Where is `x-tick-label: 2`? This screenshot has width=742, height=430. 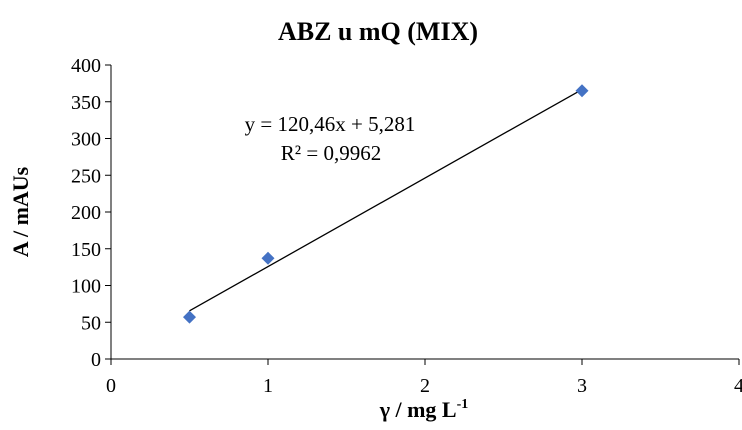 x-tick-label: 2 is located at coordinates (425, 386).